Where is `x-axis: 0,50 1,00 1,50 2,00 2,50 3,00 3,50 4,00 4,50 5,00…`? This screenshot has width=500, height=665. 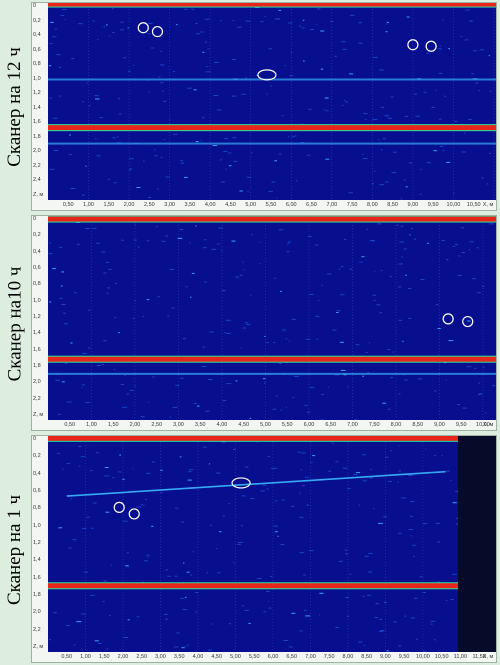 x-axis: 0,50 1,00 1,50 2,00 2,50 3,00 3,50 4,00 4,50 5,00… is located at coordinates (272, 657).